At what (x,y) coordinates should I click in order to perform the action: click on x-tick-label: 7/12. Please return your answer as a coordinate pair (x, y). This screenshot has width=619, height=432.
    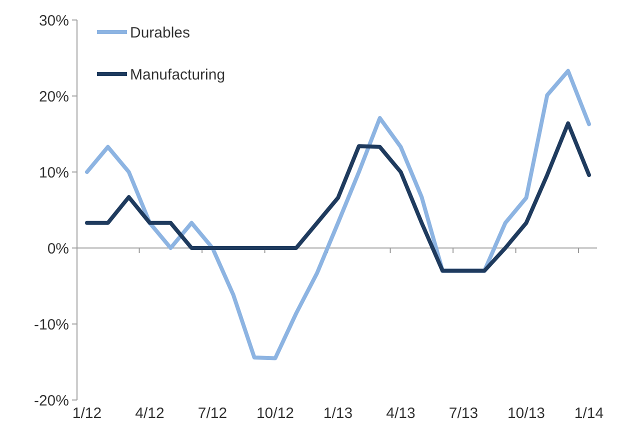
    Looking at the image, I should click on (213, 413).